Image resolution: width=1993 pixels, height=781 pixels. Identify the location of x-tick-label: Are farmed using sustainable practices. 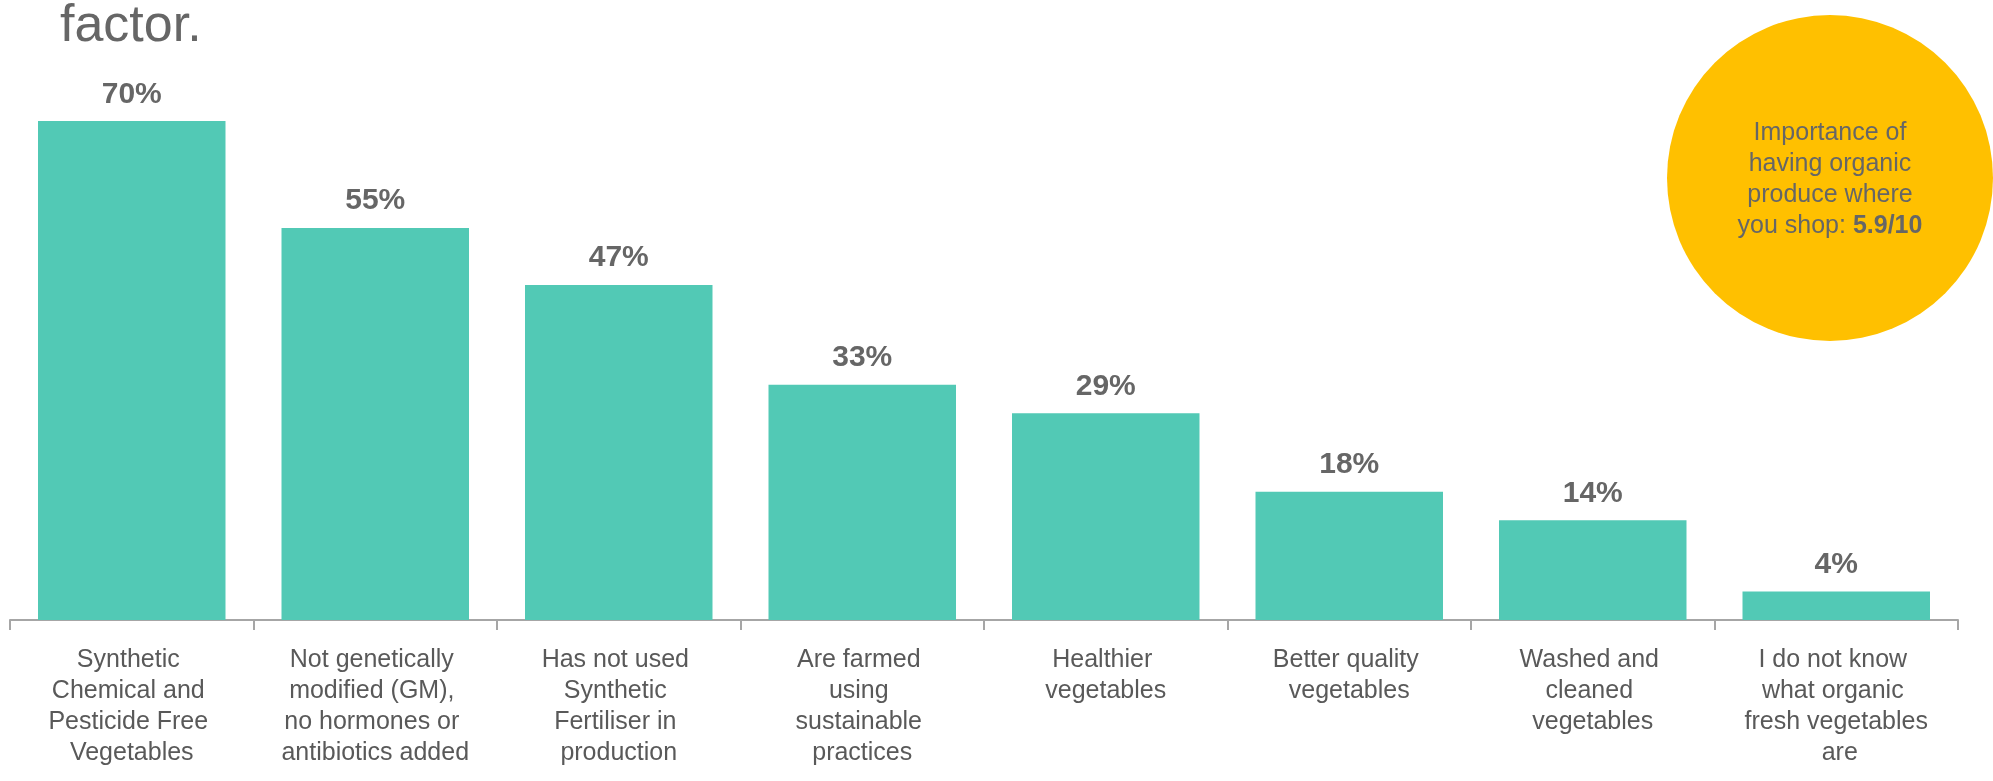
(862, 704).